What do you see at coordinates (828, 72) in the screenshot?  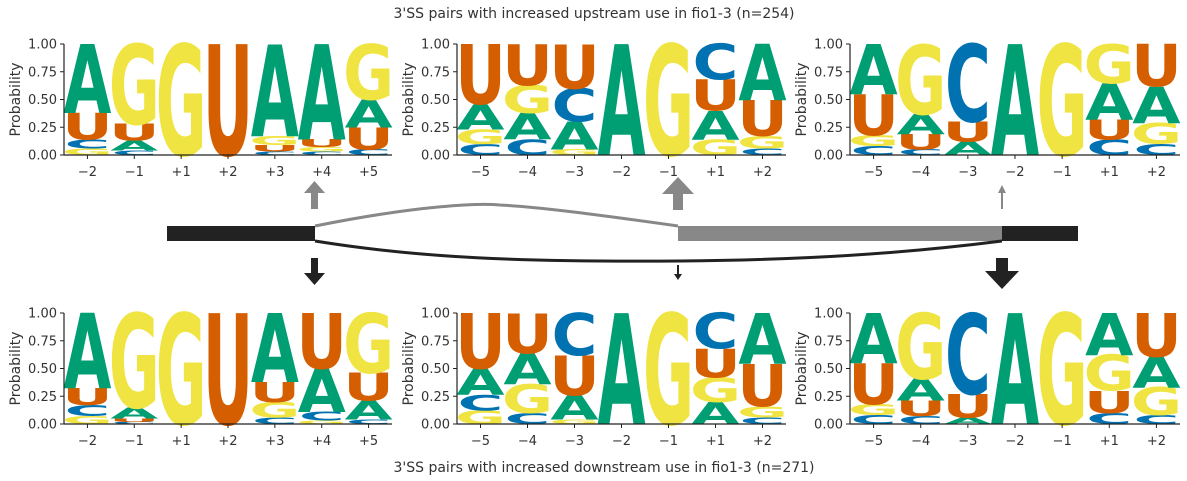 I see `y-tick-label: 0.75` at bounding box center [828, 72].